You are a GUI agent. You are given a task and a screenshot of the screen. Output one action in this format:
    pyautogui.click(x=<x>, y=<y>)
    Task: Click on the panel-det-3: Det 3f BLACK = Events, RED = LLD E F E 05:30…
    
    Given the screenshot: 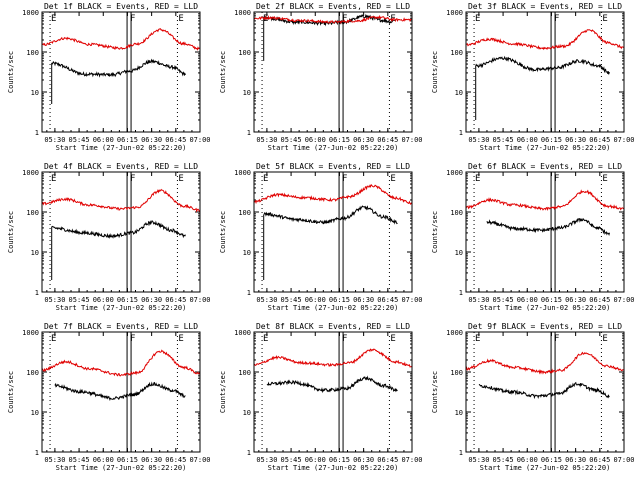 What is the action you would take?
    pyautogui.click(x=533, y=77)
    